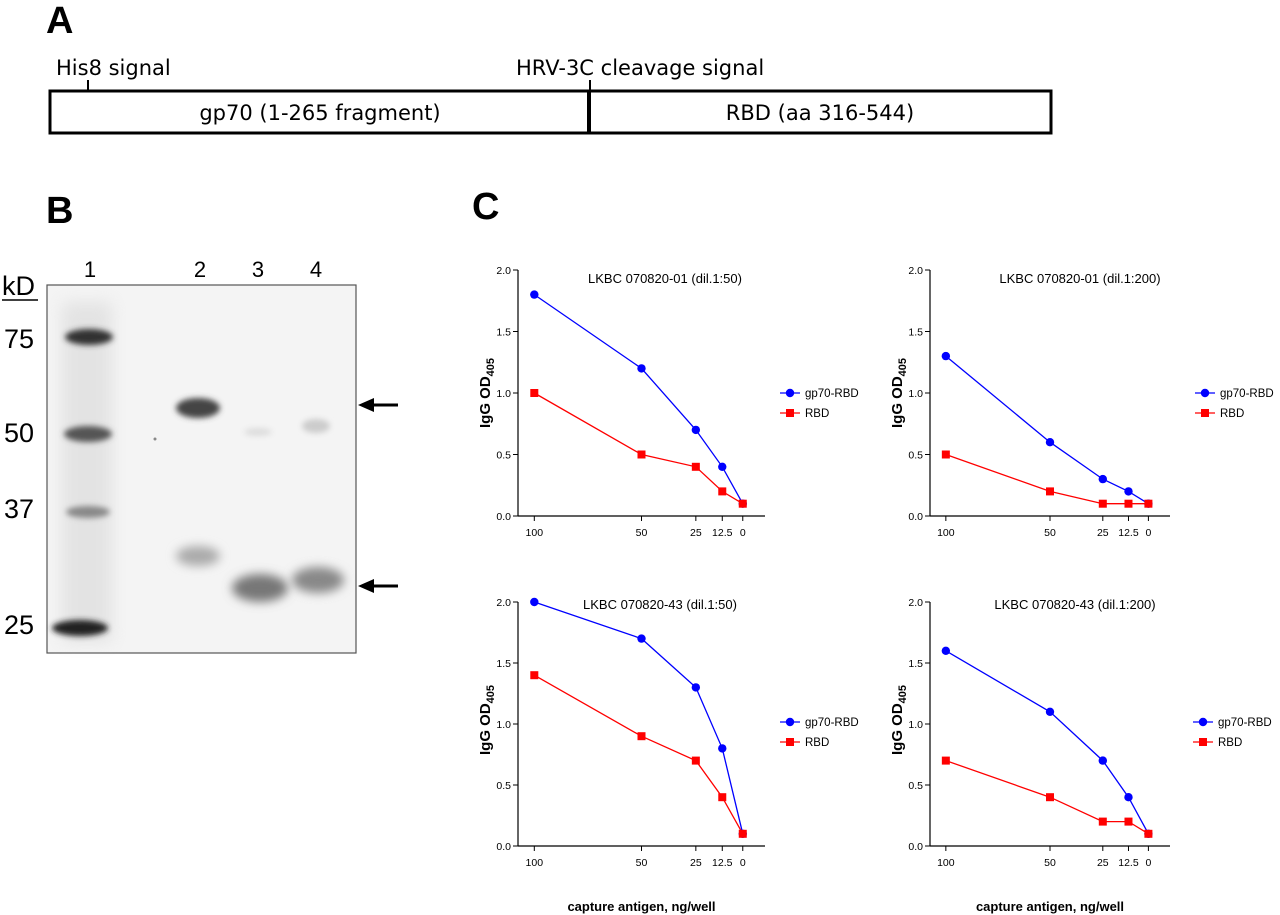  What do you see at coordinates (316, 269) in the screenshot?
I see `lane-label-4: 4` at bounding box center [316, 269].